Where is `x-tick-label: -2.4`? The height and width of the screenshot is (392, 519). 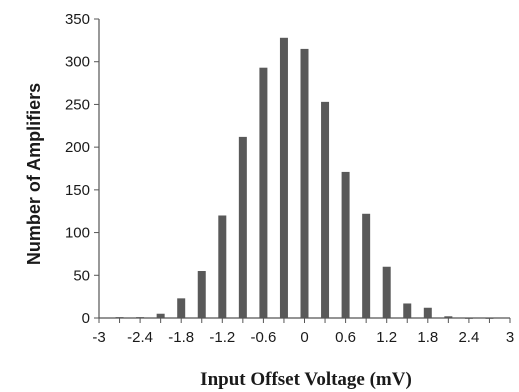 x-tick-label: -2.4 is located at coordinates (140, 337).